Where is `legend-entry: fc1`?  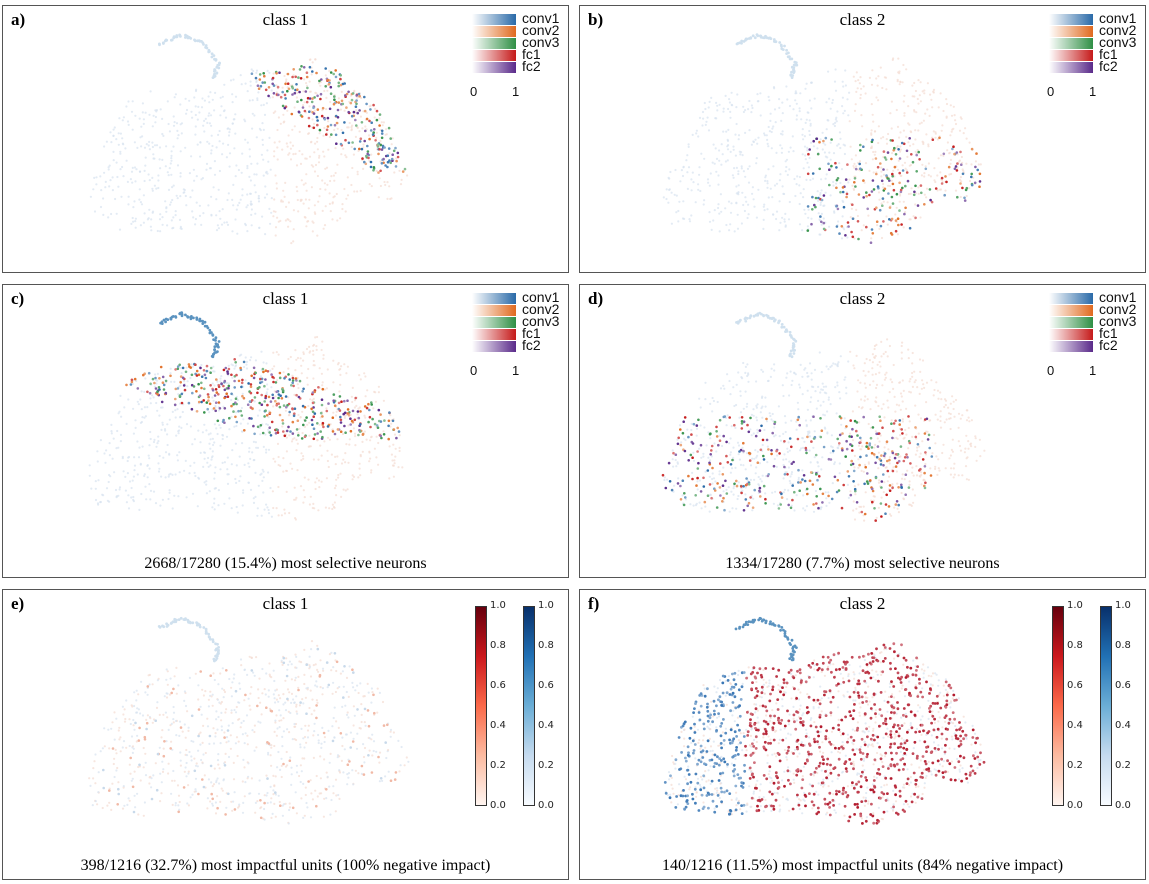
legend-entry: fc1 is located at coordinates (1097, 54).